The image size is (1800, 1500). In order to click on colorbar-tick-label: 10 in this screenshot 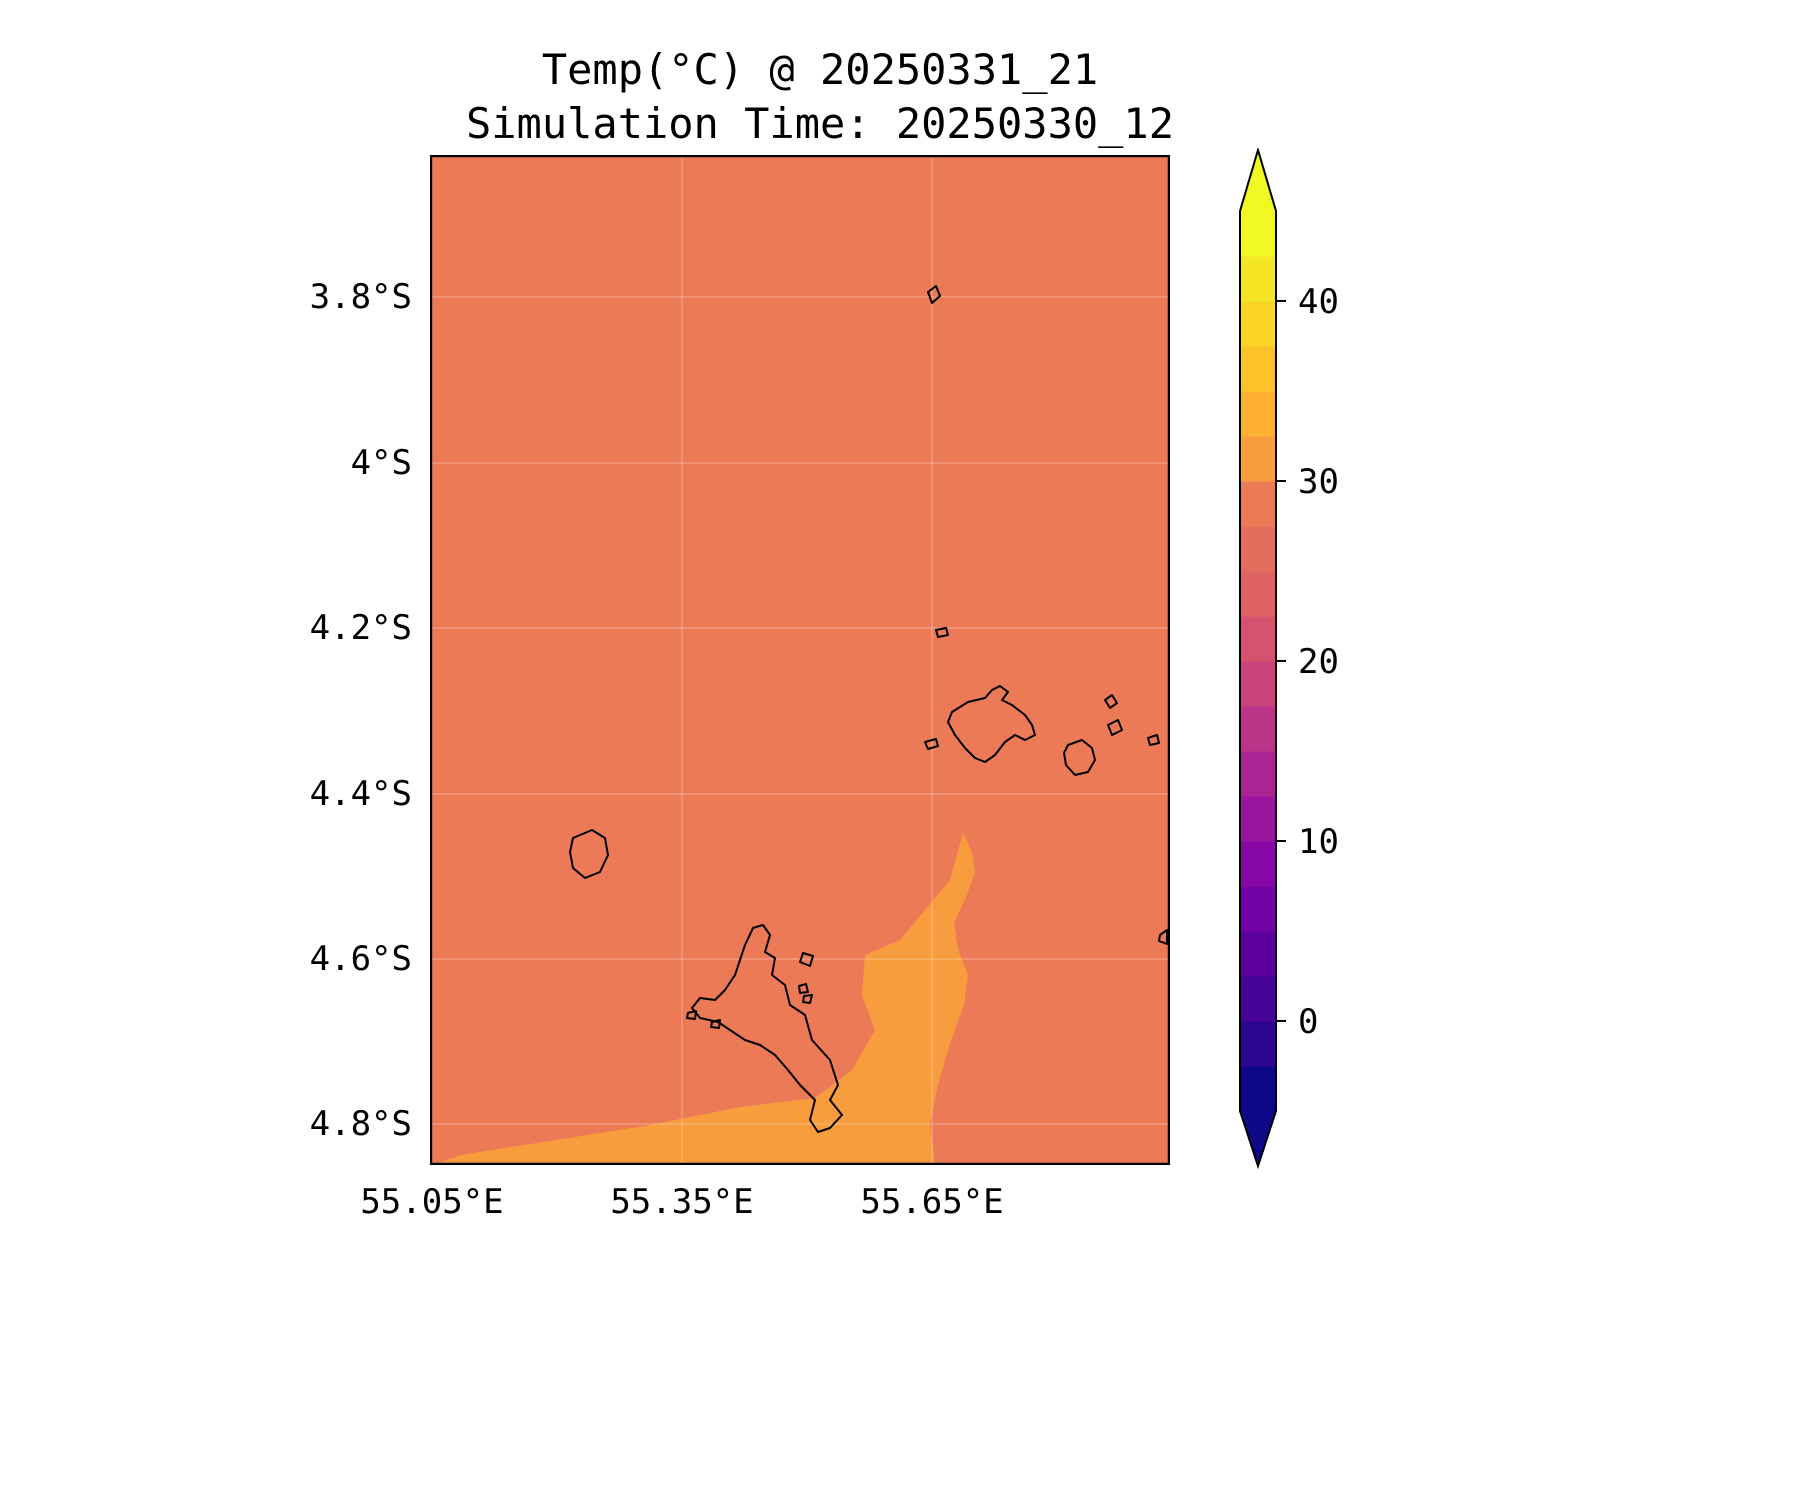, I will do `click(1318, 842)`.